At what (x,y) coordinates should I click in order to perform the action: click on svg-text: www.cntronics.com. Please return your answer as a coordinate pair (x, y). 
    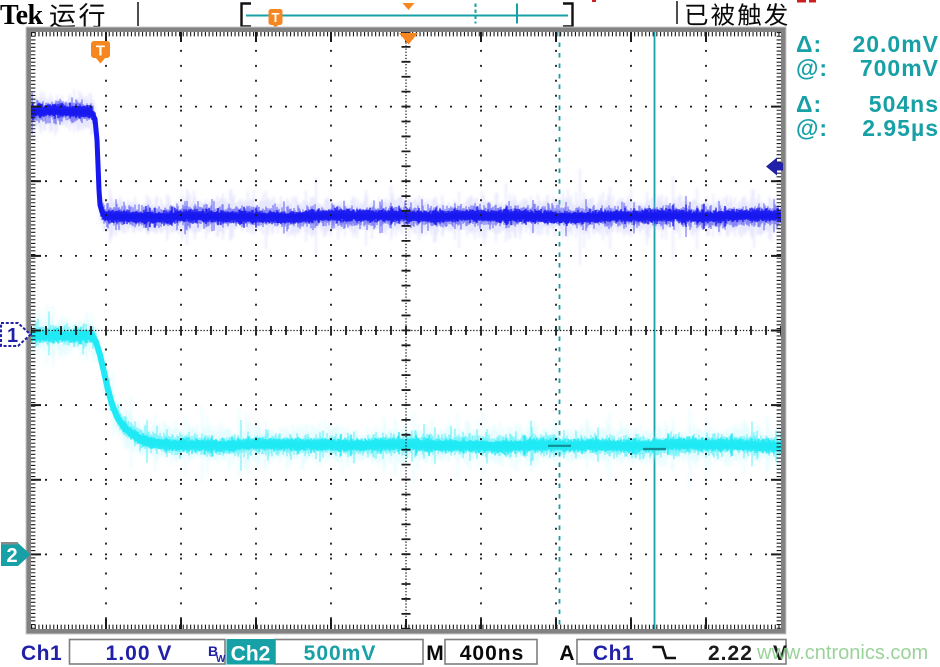
    Looking at the image, I should click on (842, 653).